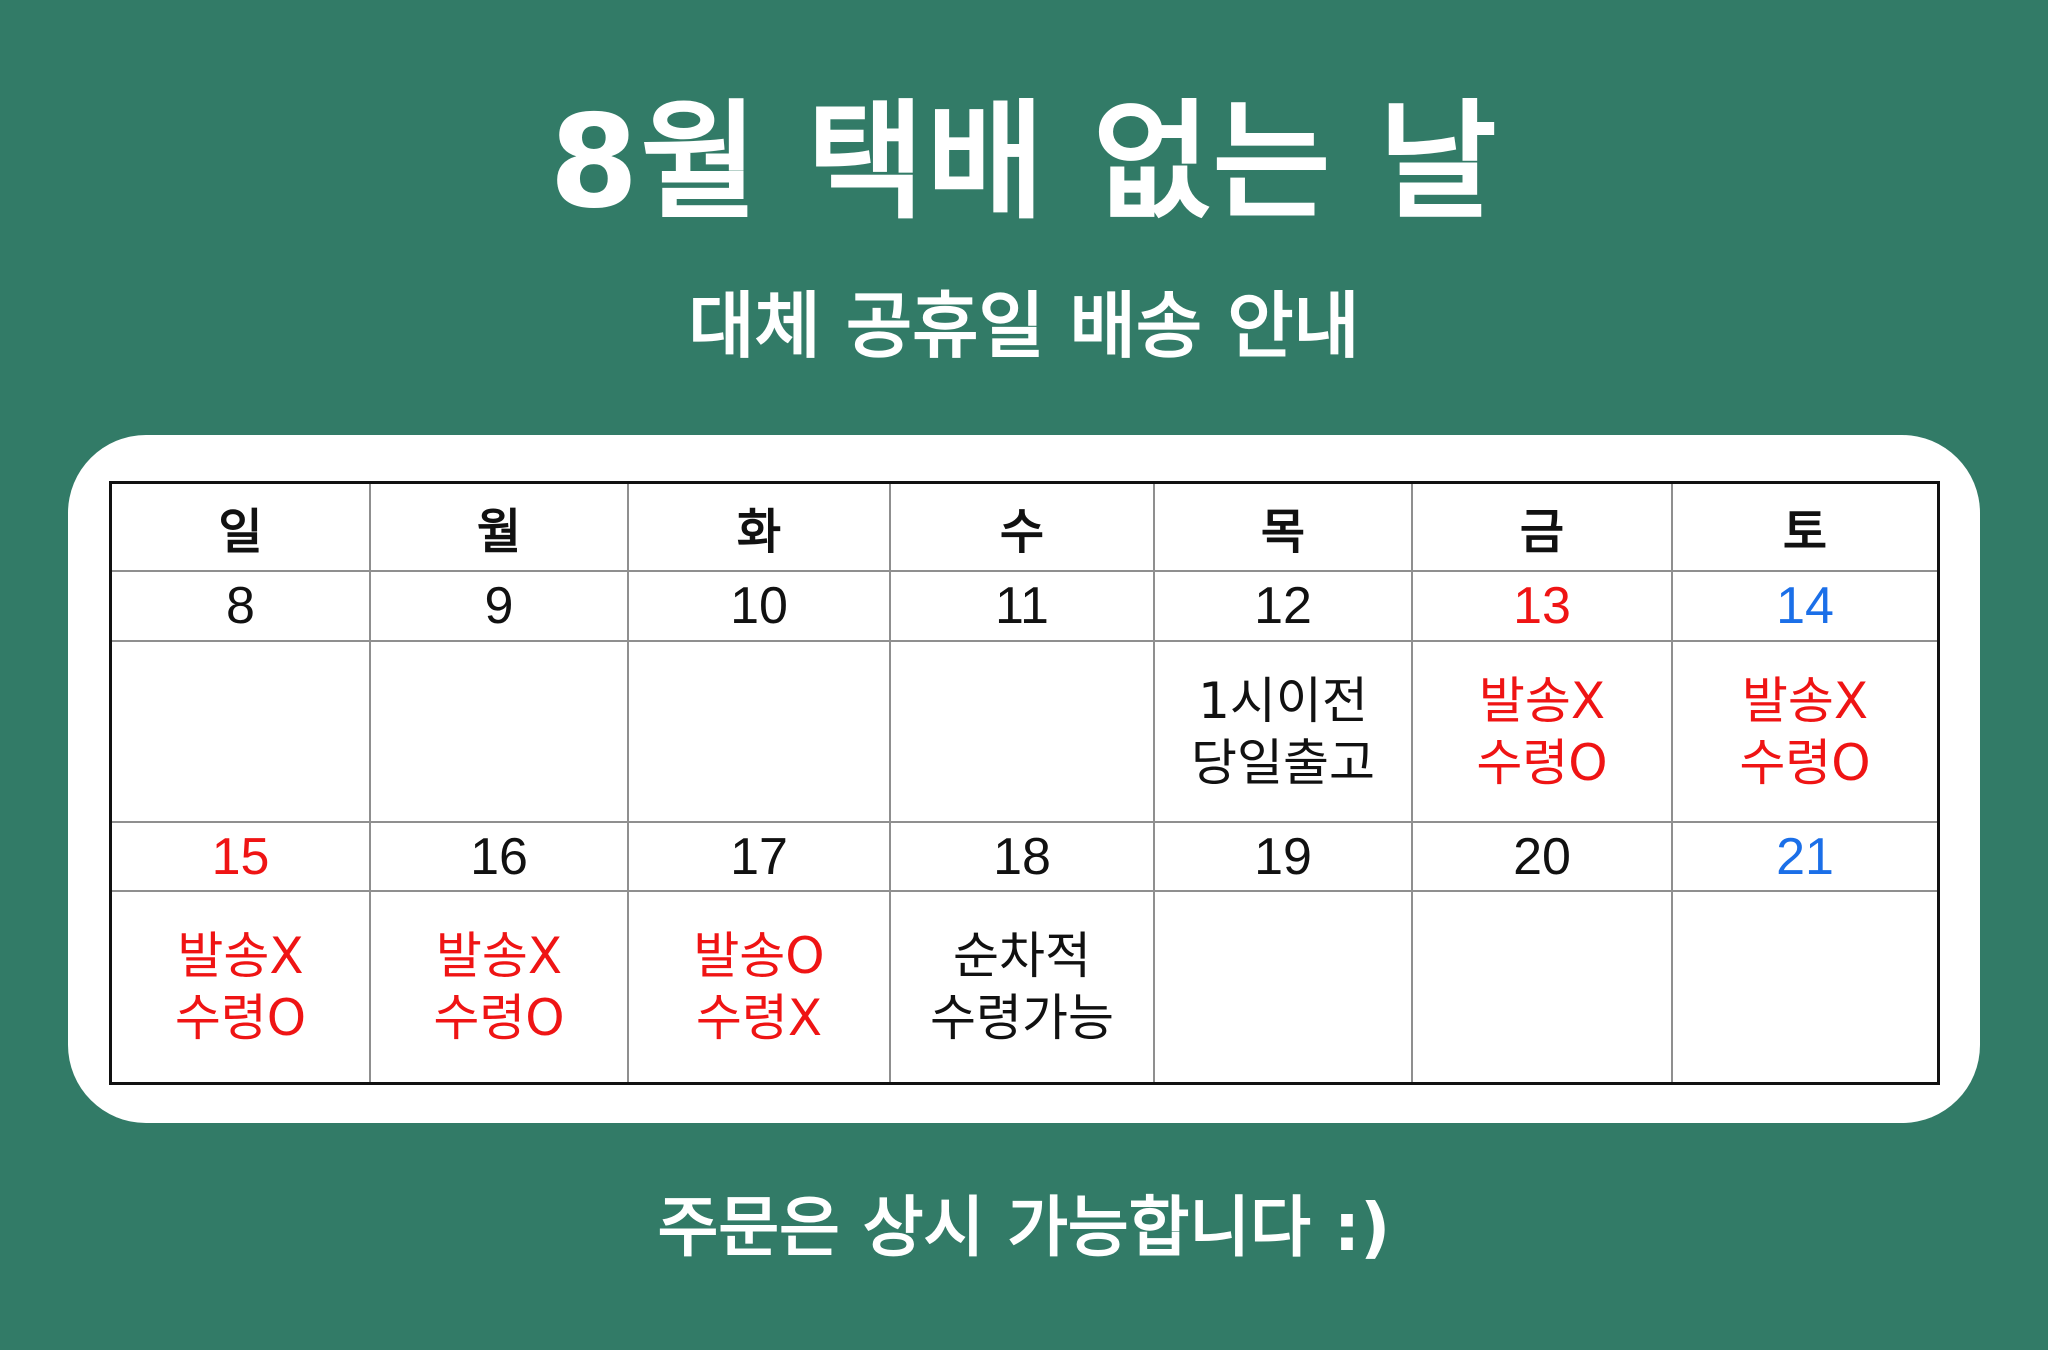 Image resolution: width=2048 pixels, height=1350 pixels. Describe the element at coordinates (1284, 607) in the screenshot. I see `date-12: 12` at that location.